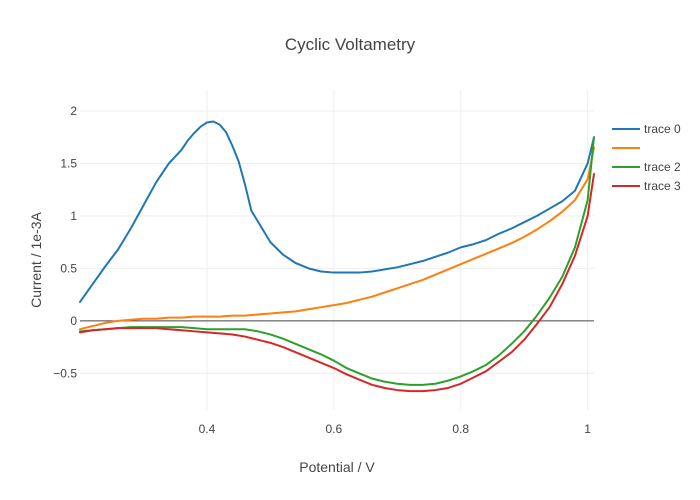 This screenshot has width=700, height=500. What do you see at coordinates (460, 429) in the screenshot?
I see `x-tick-label: 0.8` at bounding box center [460, 429].